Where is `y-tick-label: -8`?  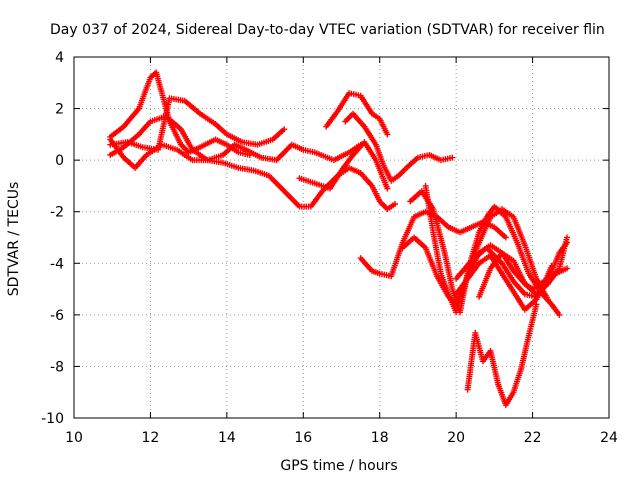 y-tick-label: -8 is located at coordinates (57, 367).